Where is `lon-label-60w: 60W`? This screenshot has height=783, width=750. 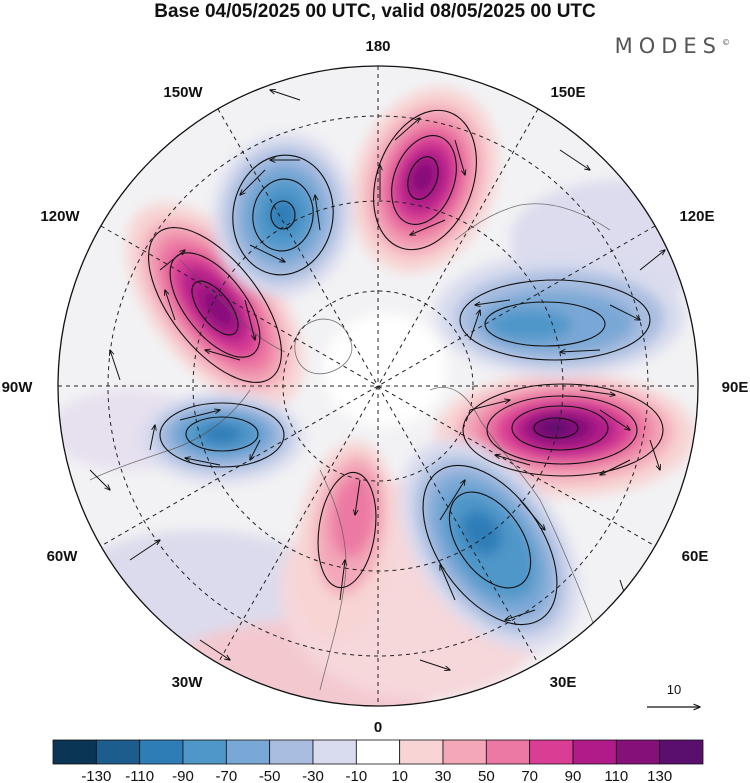 lon-label-60w: 60W is located at coordinates (63, 556).